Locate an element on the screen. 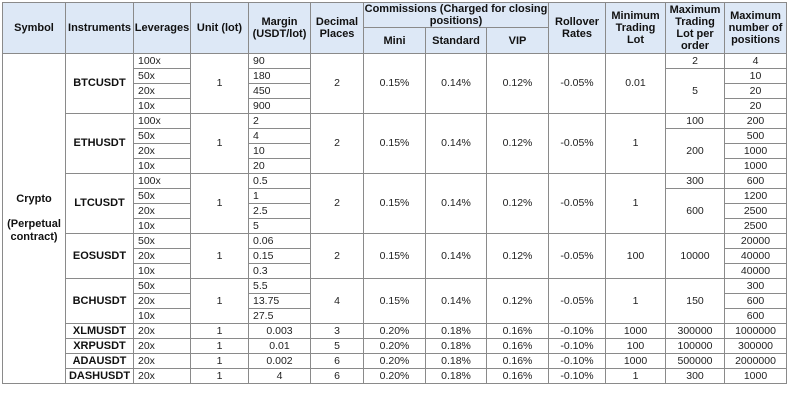 This screenshot has height=400, width=789. max-positions-cell: 20000 is located at coordinates (756, 241).